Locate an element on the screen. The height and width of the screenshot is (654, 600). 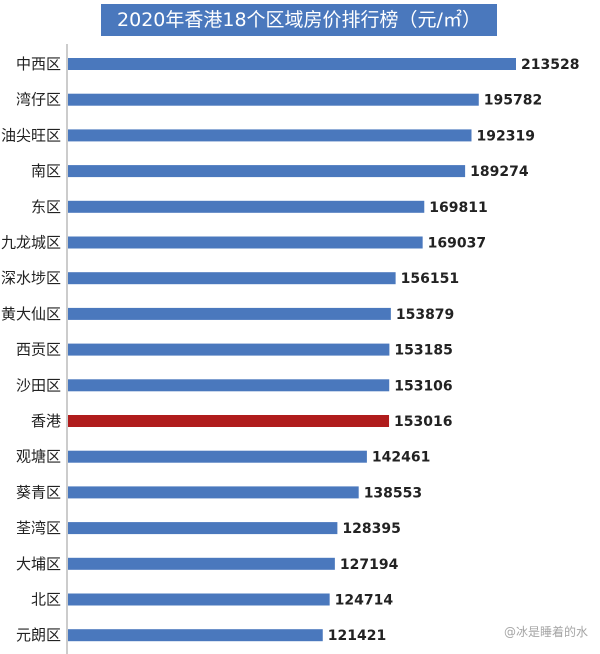
value-label-6: 156151 is located at coordinates (430, 279).